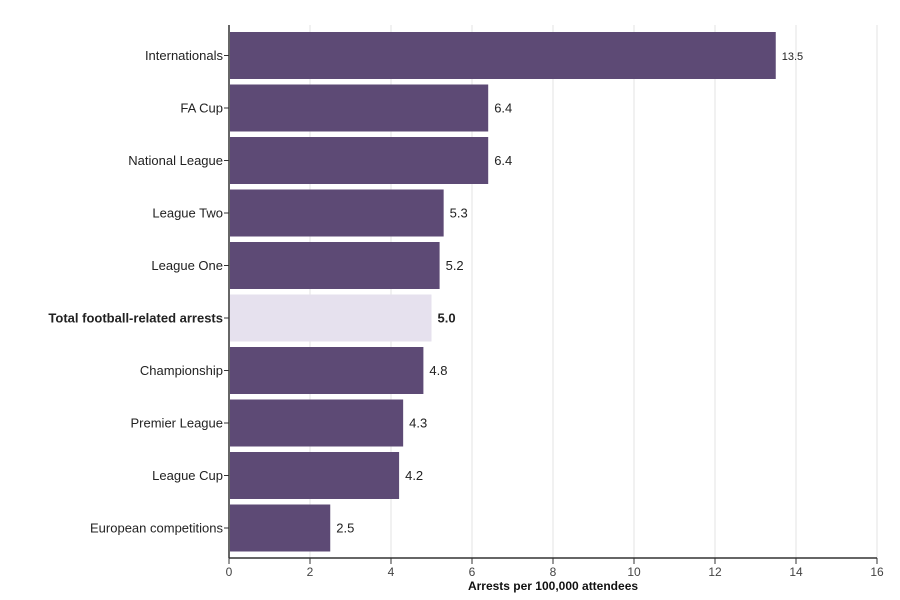 The height and width of the screenshot is (600, 900). I want to click on category-label: League Cup, so click(187, 475).